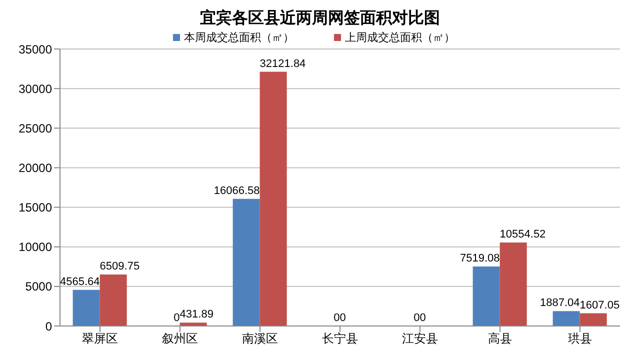 The width and height of the screenshot is (640, 364). What do you see at coordinates (35, 167) in the screenshot?
I see `y-tick-label: 20000` at bounding box center [35, 167].